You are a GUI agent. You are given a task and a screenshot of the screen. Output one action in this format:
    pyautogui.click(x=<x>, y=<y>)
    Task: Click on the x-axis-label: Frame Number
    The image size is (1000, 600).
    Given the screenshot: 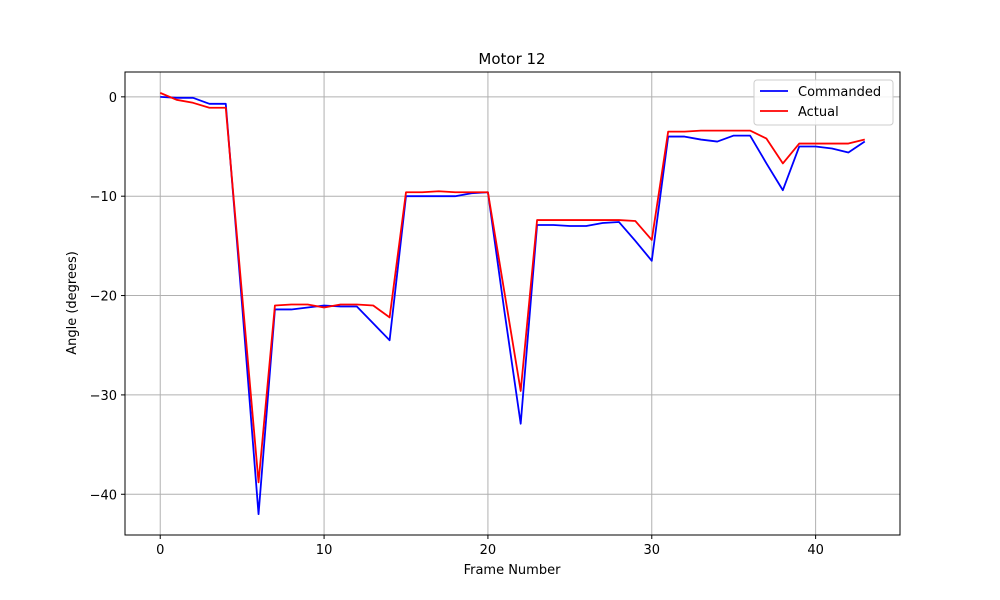 What is the action you would take?
    pyautogui.click(x=513, y=570)
    